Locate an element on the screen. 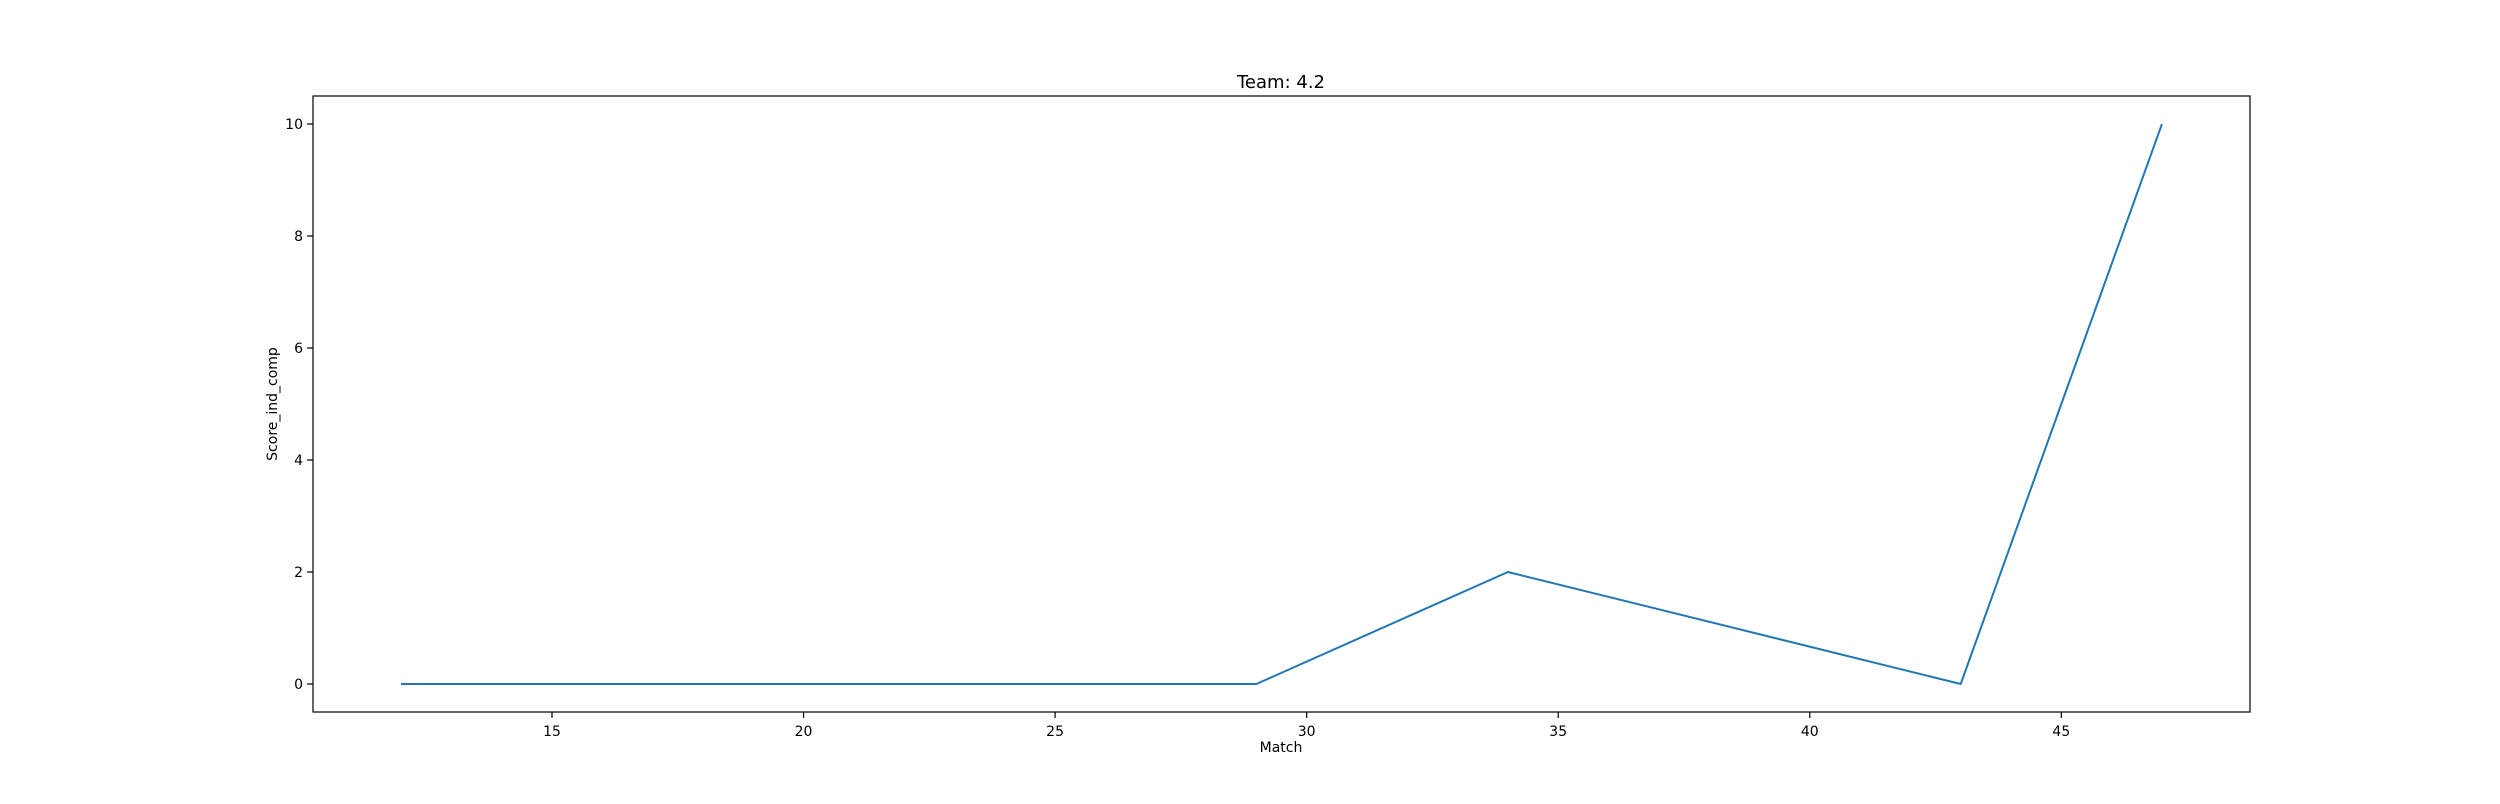 The width and height of the screenshot is (2500, 804). y-tick-label: 6 is located at coordinates (298, 349).